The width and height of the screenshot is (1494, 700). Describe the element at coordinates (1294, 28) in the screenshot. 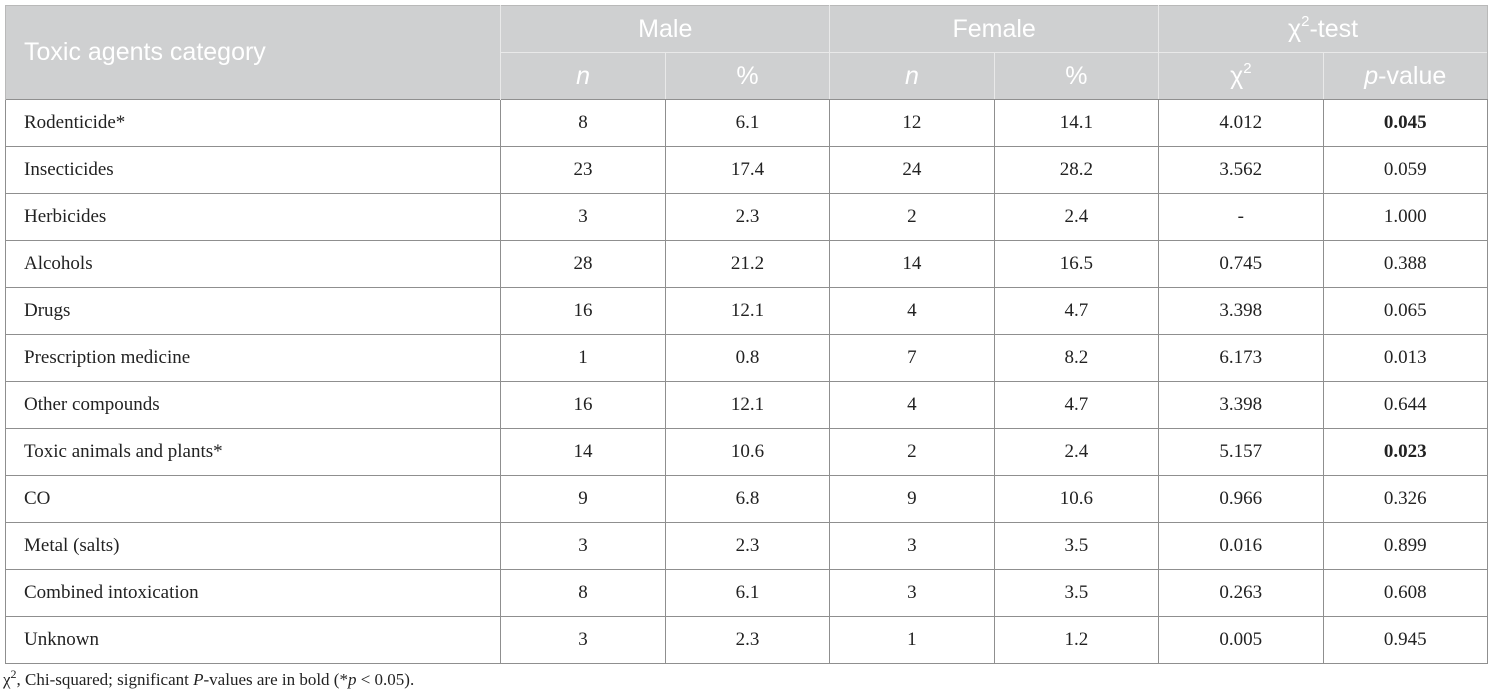

I see `header-chi-test-symbol: χ` at that location.